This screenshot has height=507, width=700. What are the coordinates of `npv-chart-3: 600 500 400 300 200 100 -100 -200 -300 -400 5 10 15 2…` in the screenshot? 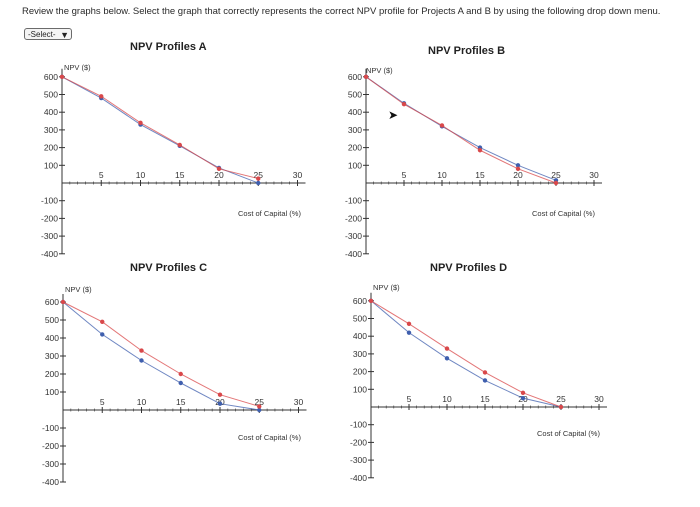 It's located at (478, 383).